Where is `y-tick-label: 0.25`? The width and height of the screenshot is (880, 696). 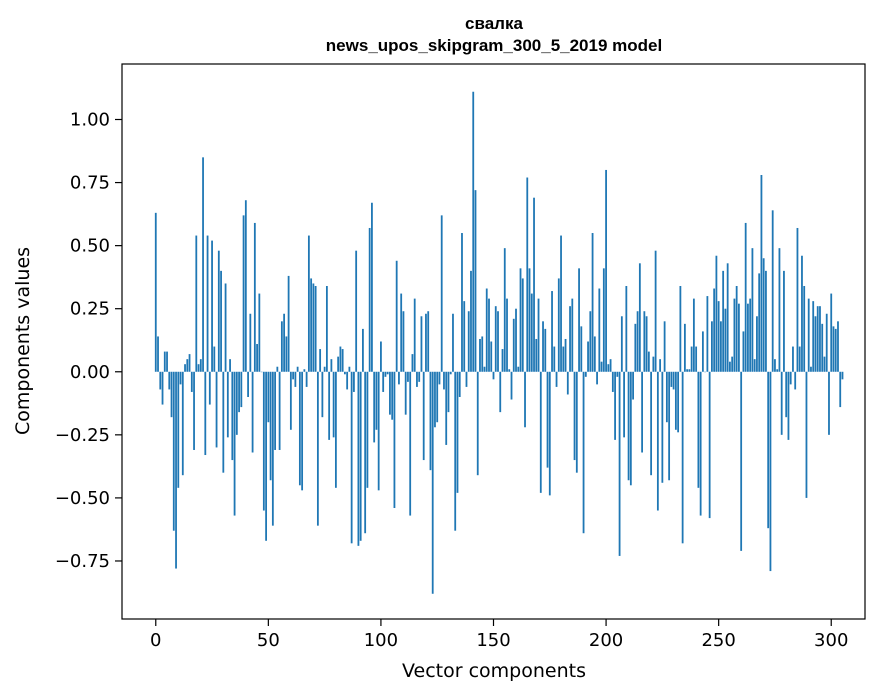
y-tick-label: 0.25 is located at coordinates (90, 309).